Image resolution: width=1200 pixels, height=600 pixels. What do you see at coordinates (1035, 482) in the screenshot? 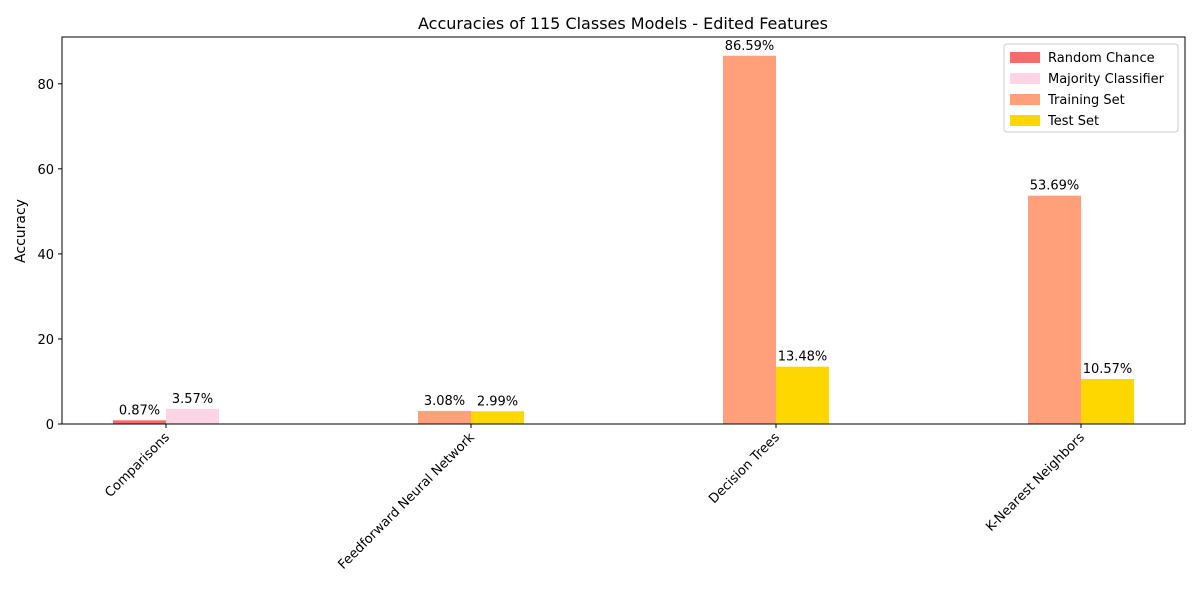
I see `x-tick-label: K-Nearest Neighbors` at bounding box center [1035, 482].